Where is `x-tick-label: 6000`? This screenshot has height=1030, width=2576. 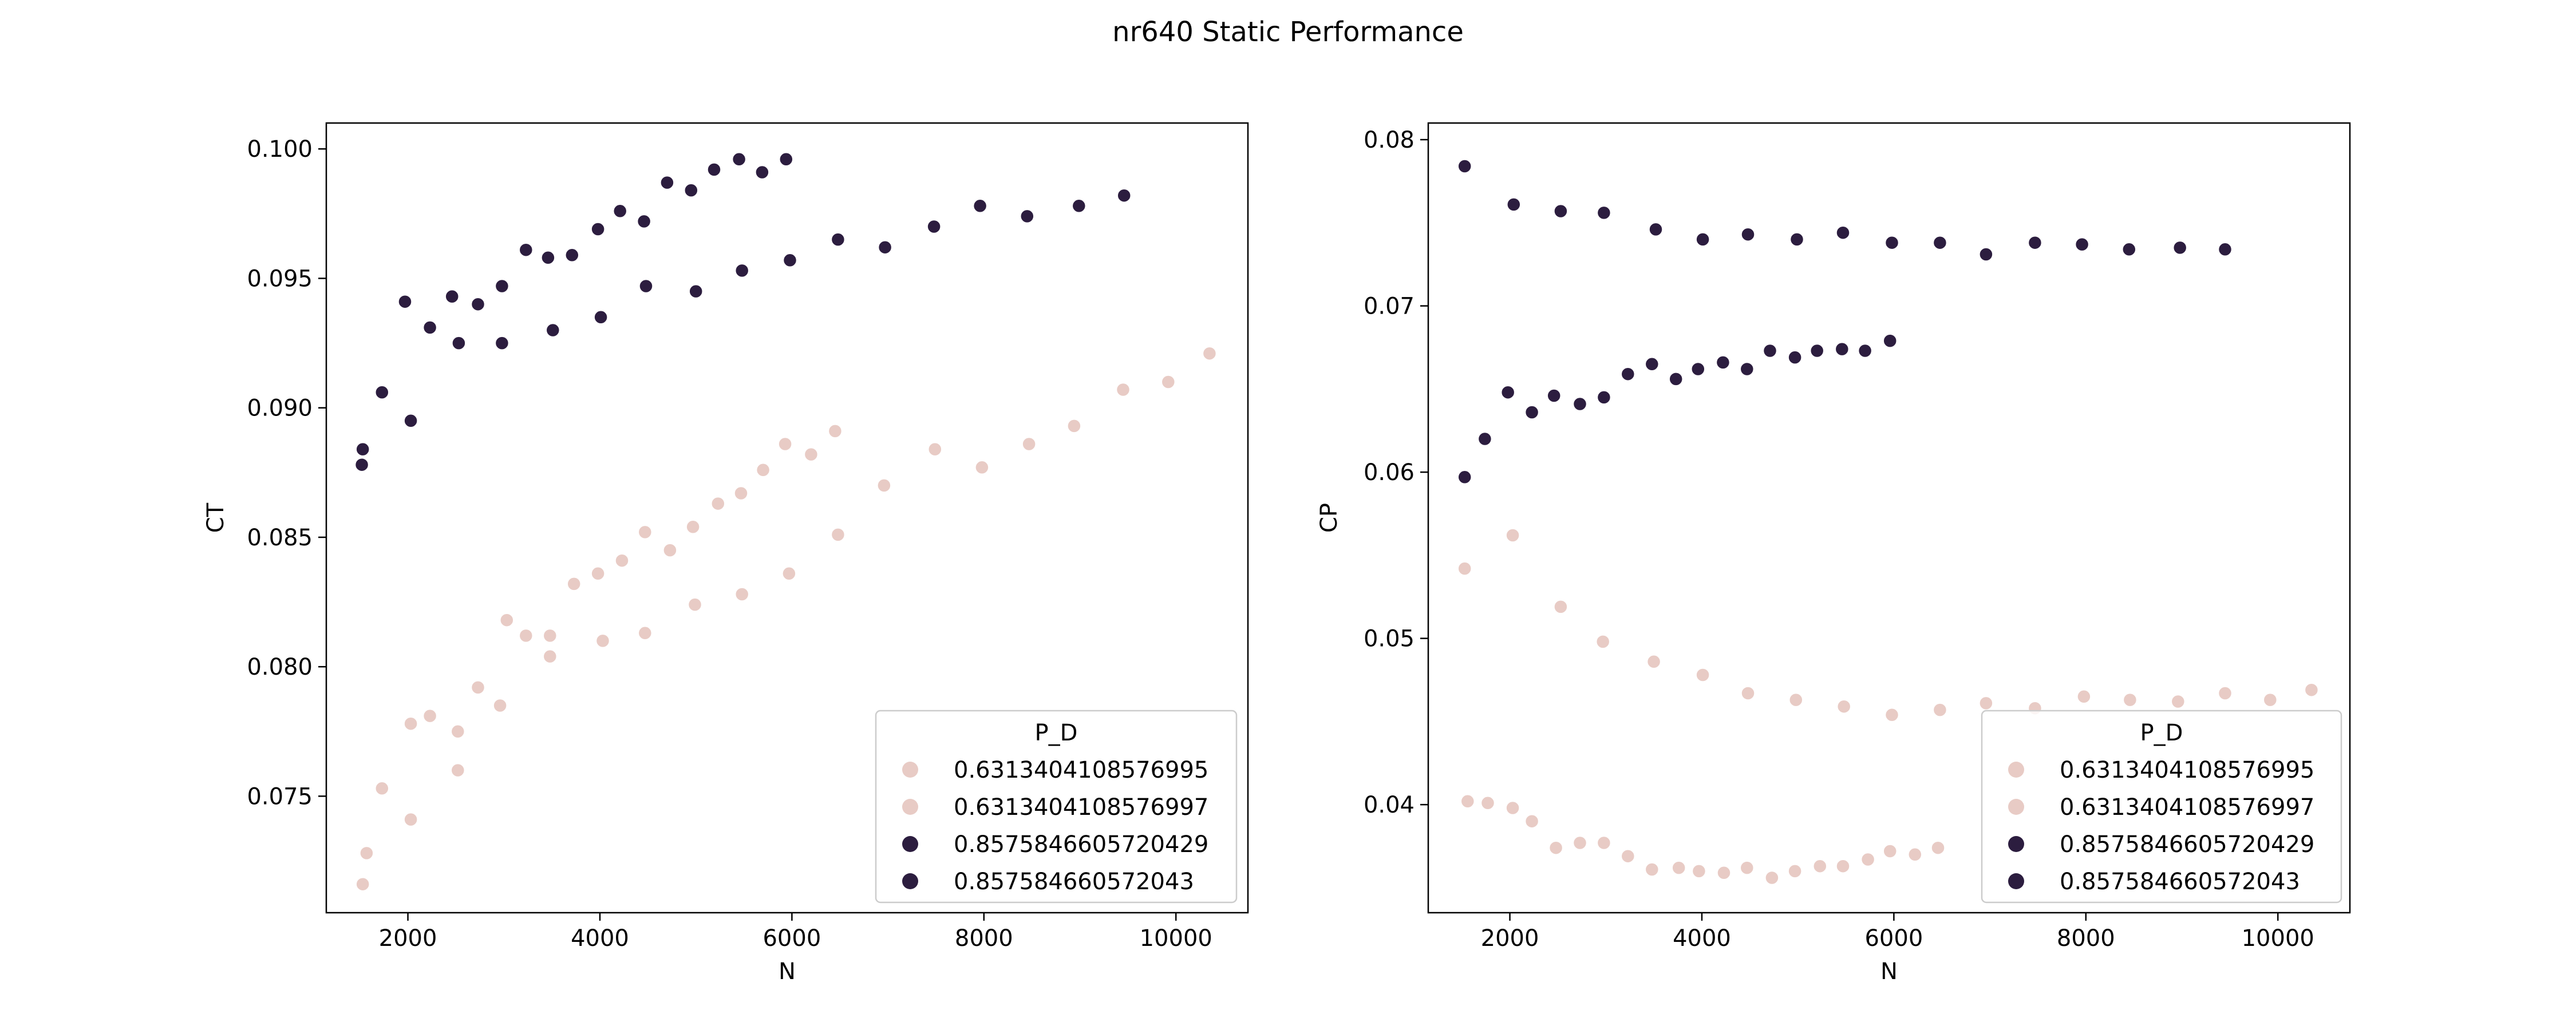
x-tick-label: 6000 is located at coordinates (791, 938).